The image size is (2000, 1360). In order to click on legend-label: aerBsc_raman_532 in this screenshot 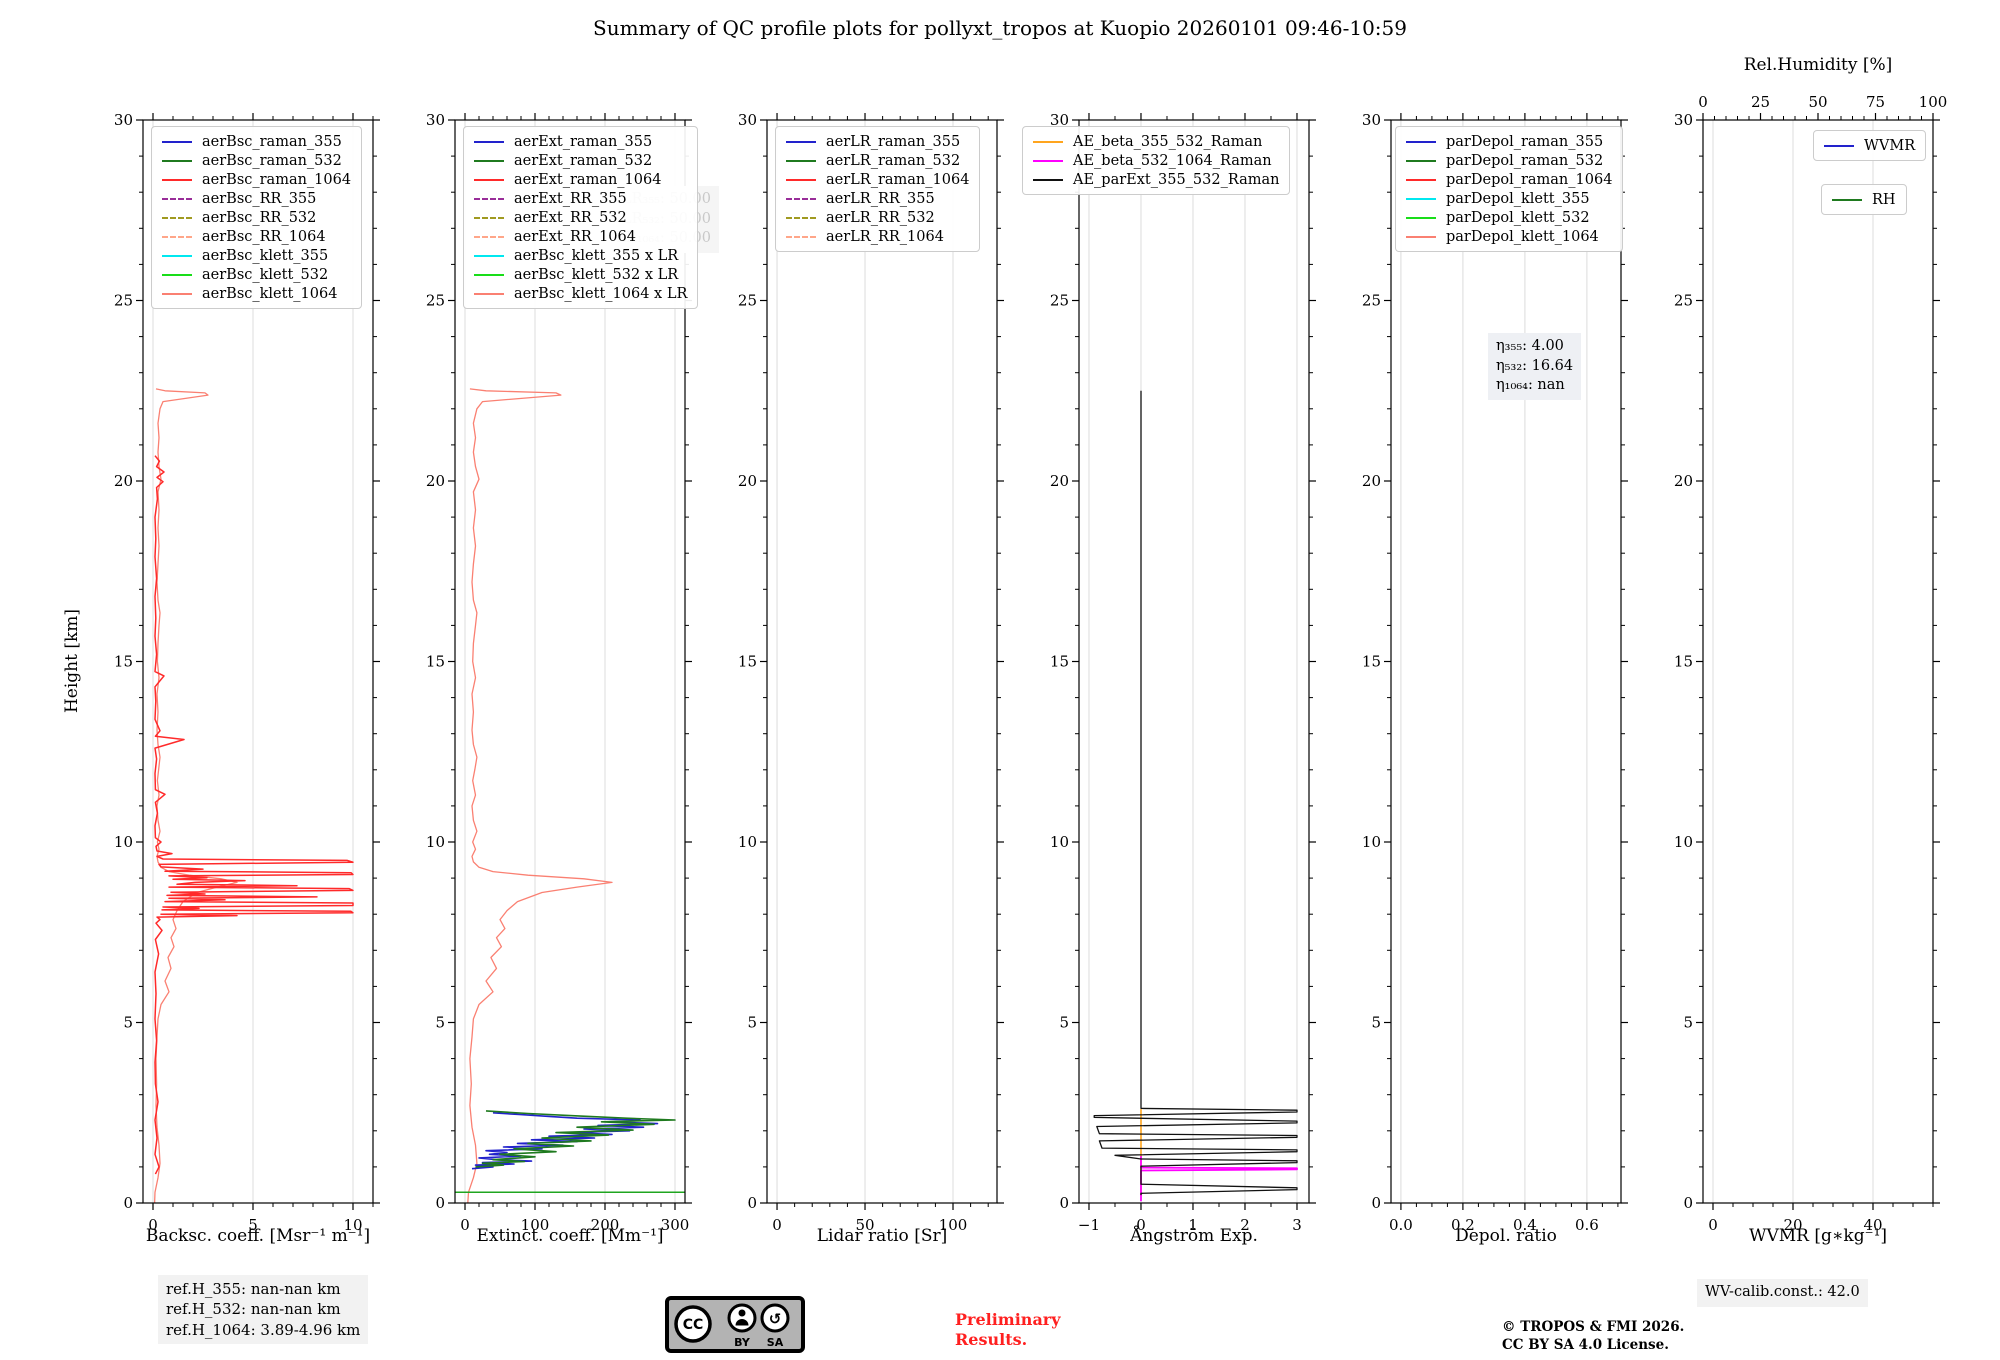, I will do `click(272, 160)`.